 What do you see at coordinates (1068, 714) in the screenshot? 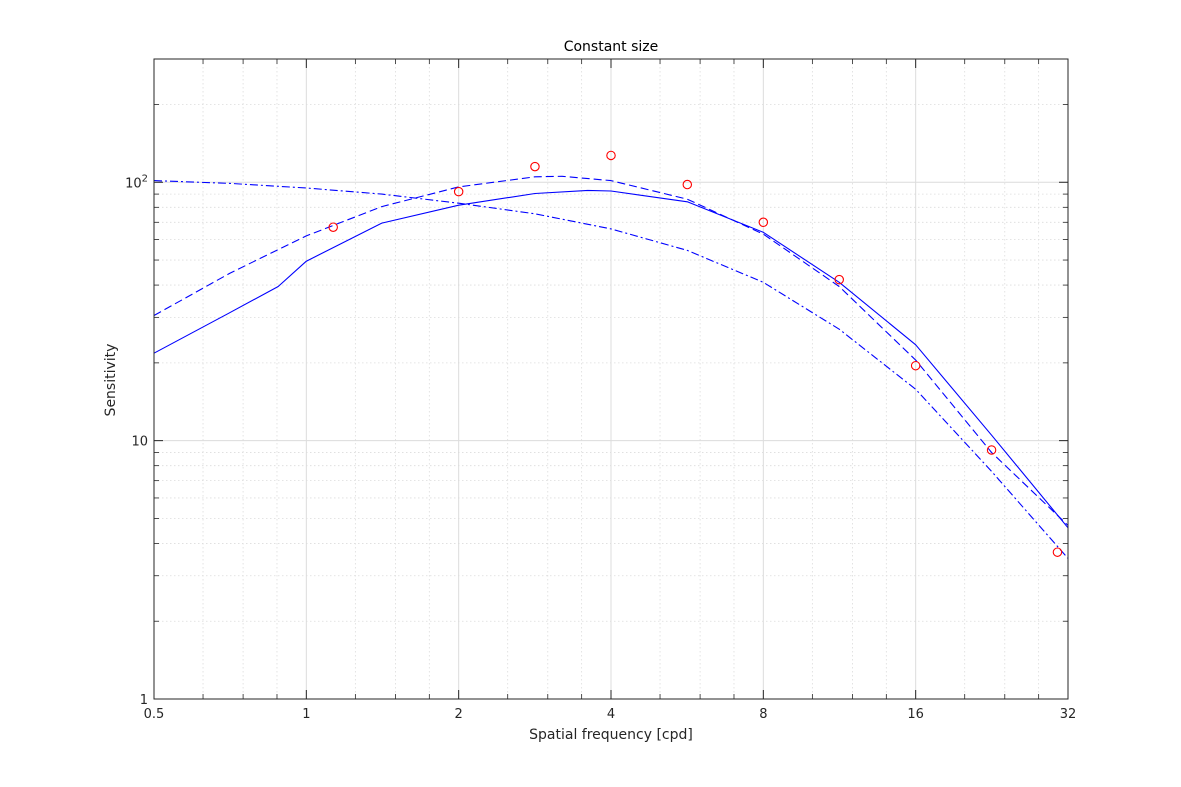
I see `x-tick-label: 32` at bounding box center [1068, 714].